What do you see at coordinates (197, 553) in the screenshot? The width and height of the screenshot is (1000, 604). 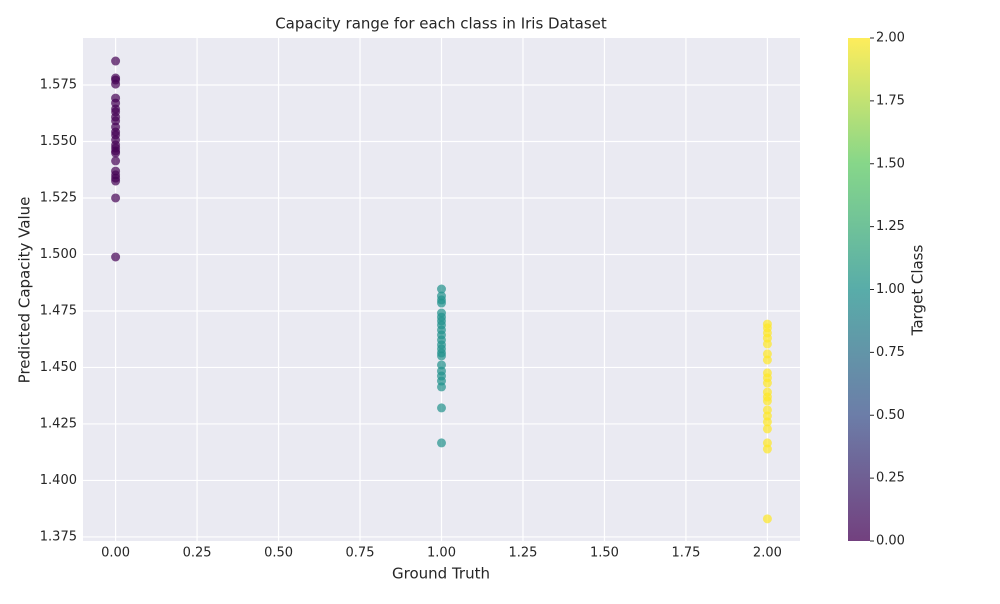 I see `x-tick-label: 0.25` at bounding box center [197, 553].